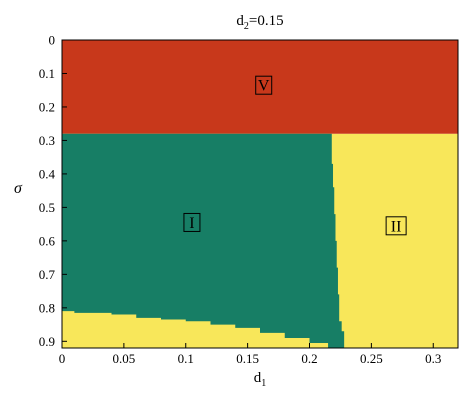 The image size is (474, 408). I want to click on x-axis-label: d1, so click(260, 379).